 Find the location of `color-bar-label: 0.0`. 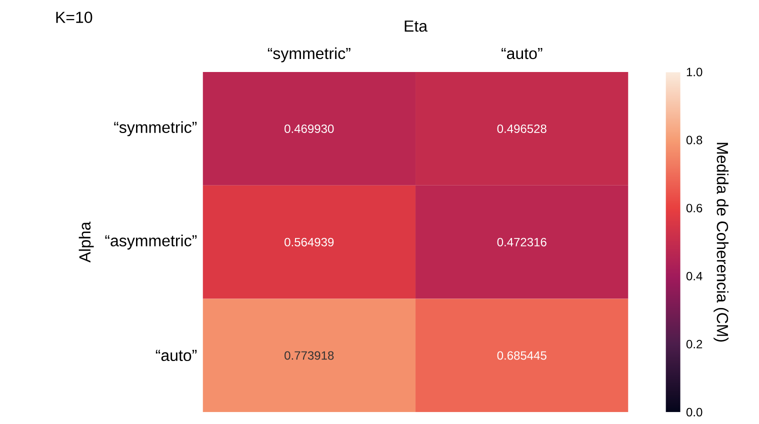

color-bar-label: 0.0 is located at coordinates (694, 412).